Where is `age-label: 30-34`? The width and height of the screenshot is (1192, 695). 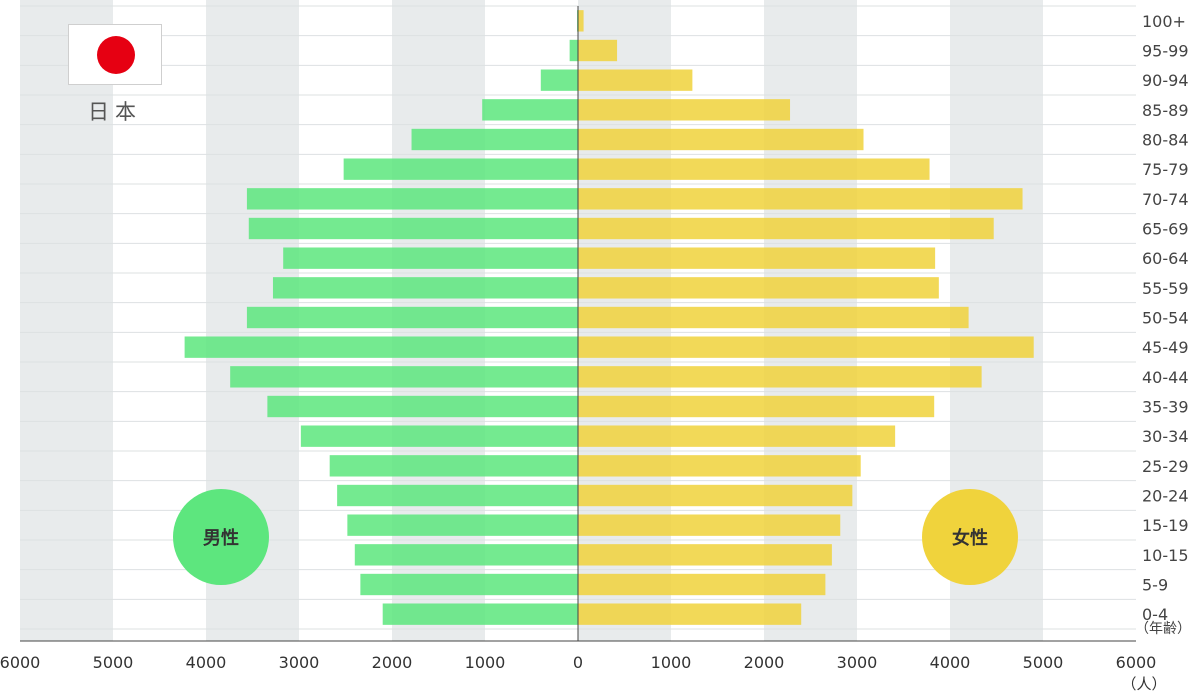 age-label: 30-34 is located at coordinates (1165, 436).